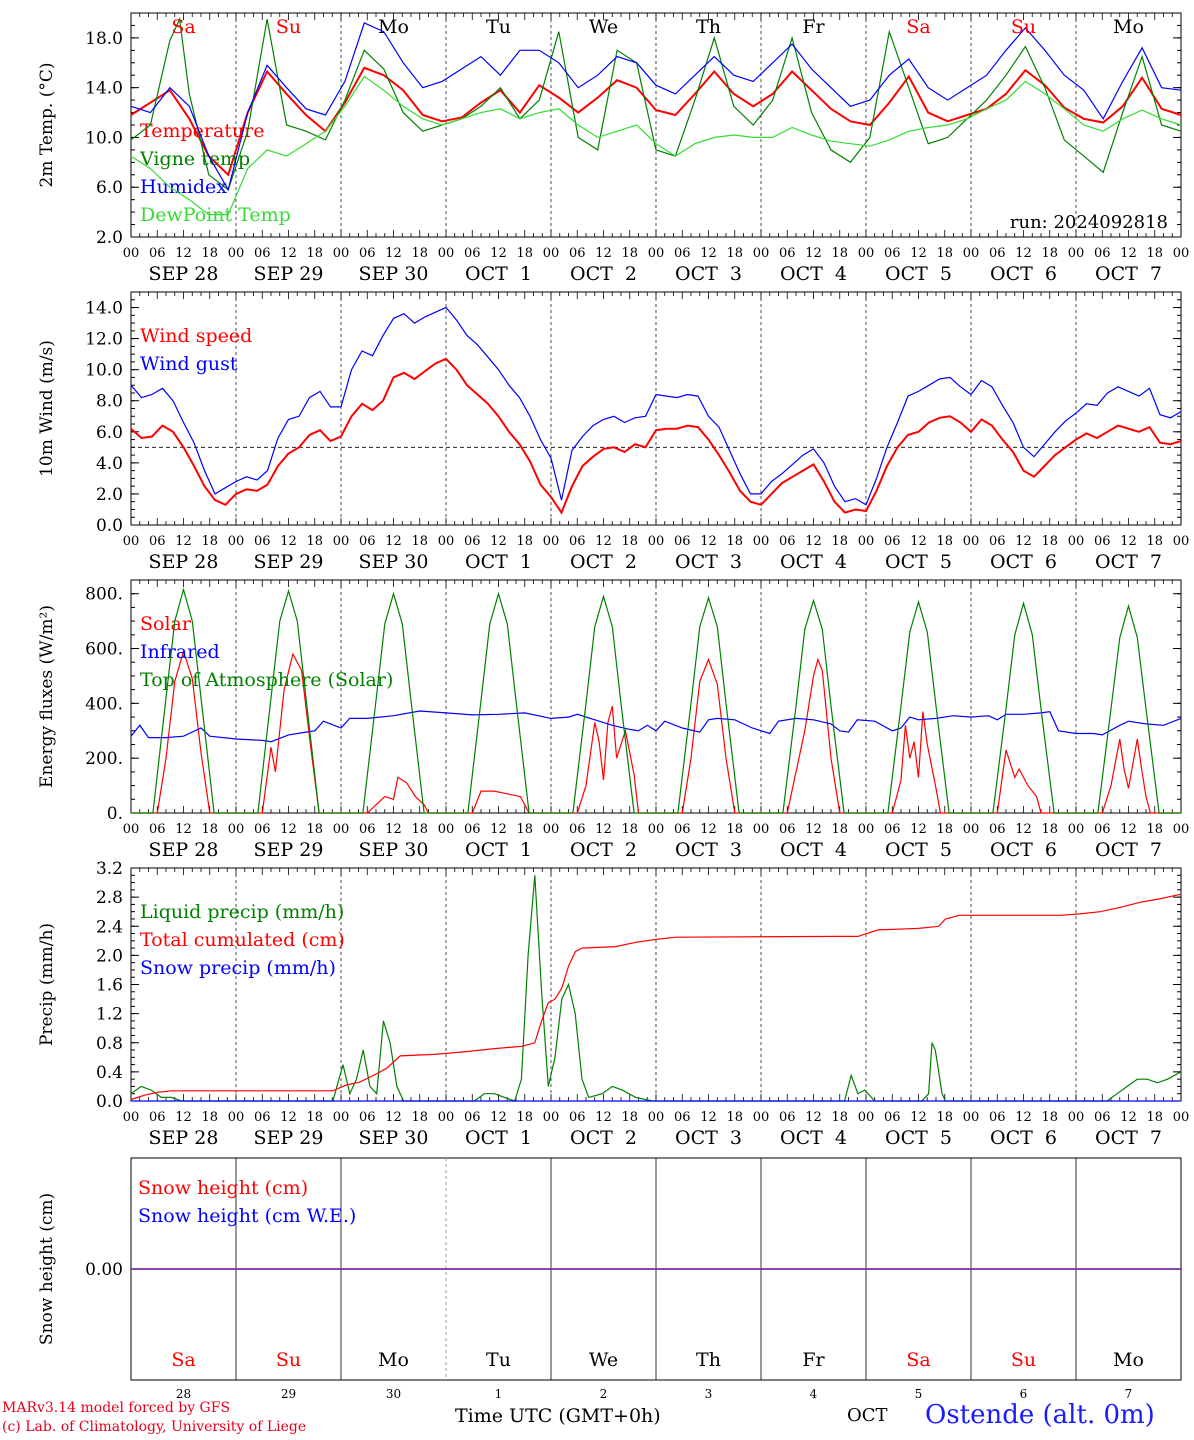 This screenshot has width=1194, height=1440. What do you see at coordinates (109, 898) in the screenshot?
I see `y-tick-label: 2.8` at bounding box center [109, 898].